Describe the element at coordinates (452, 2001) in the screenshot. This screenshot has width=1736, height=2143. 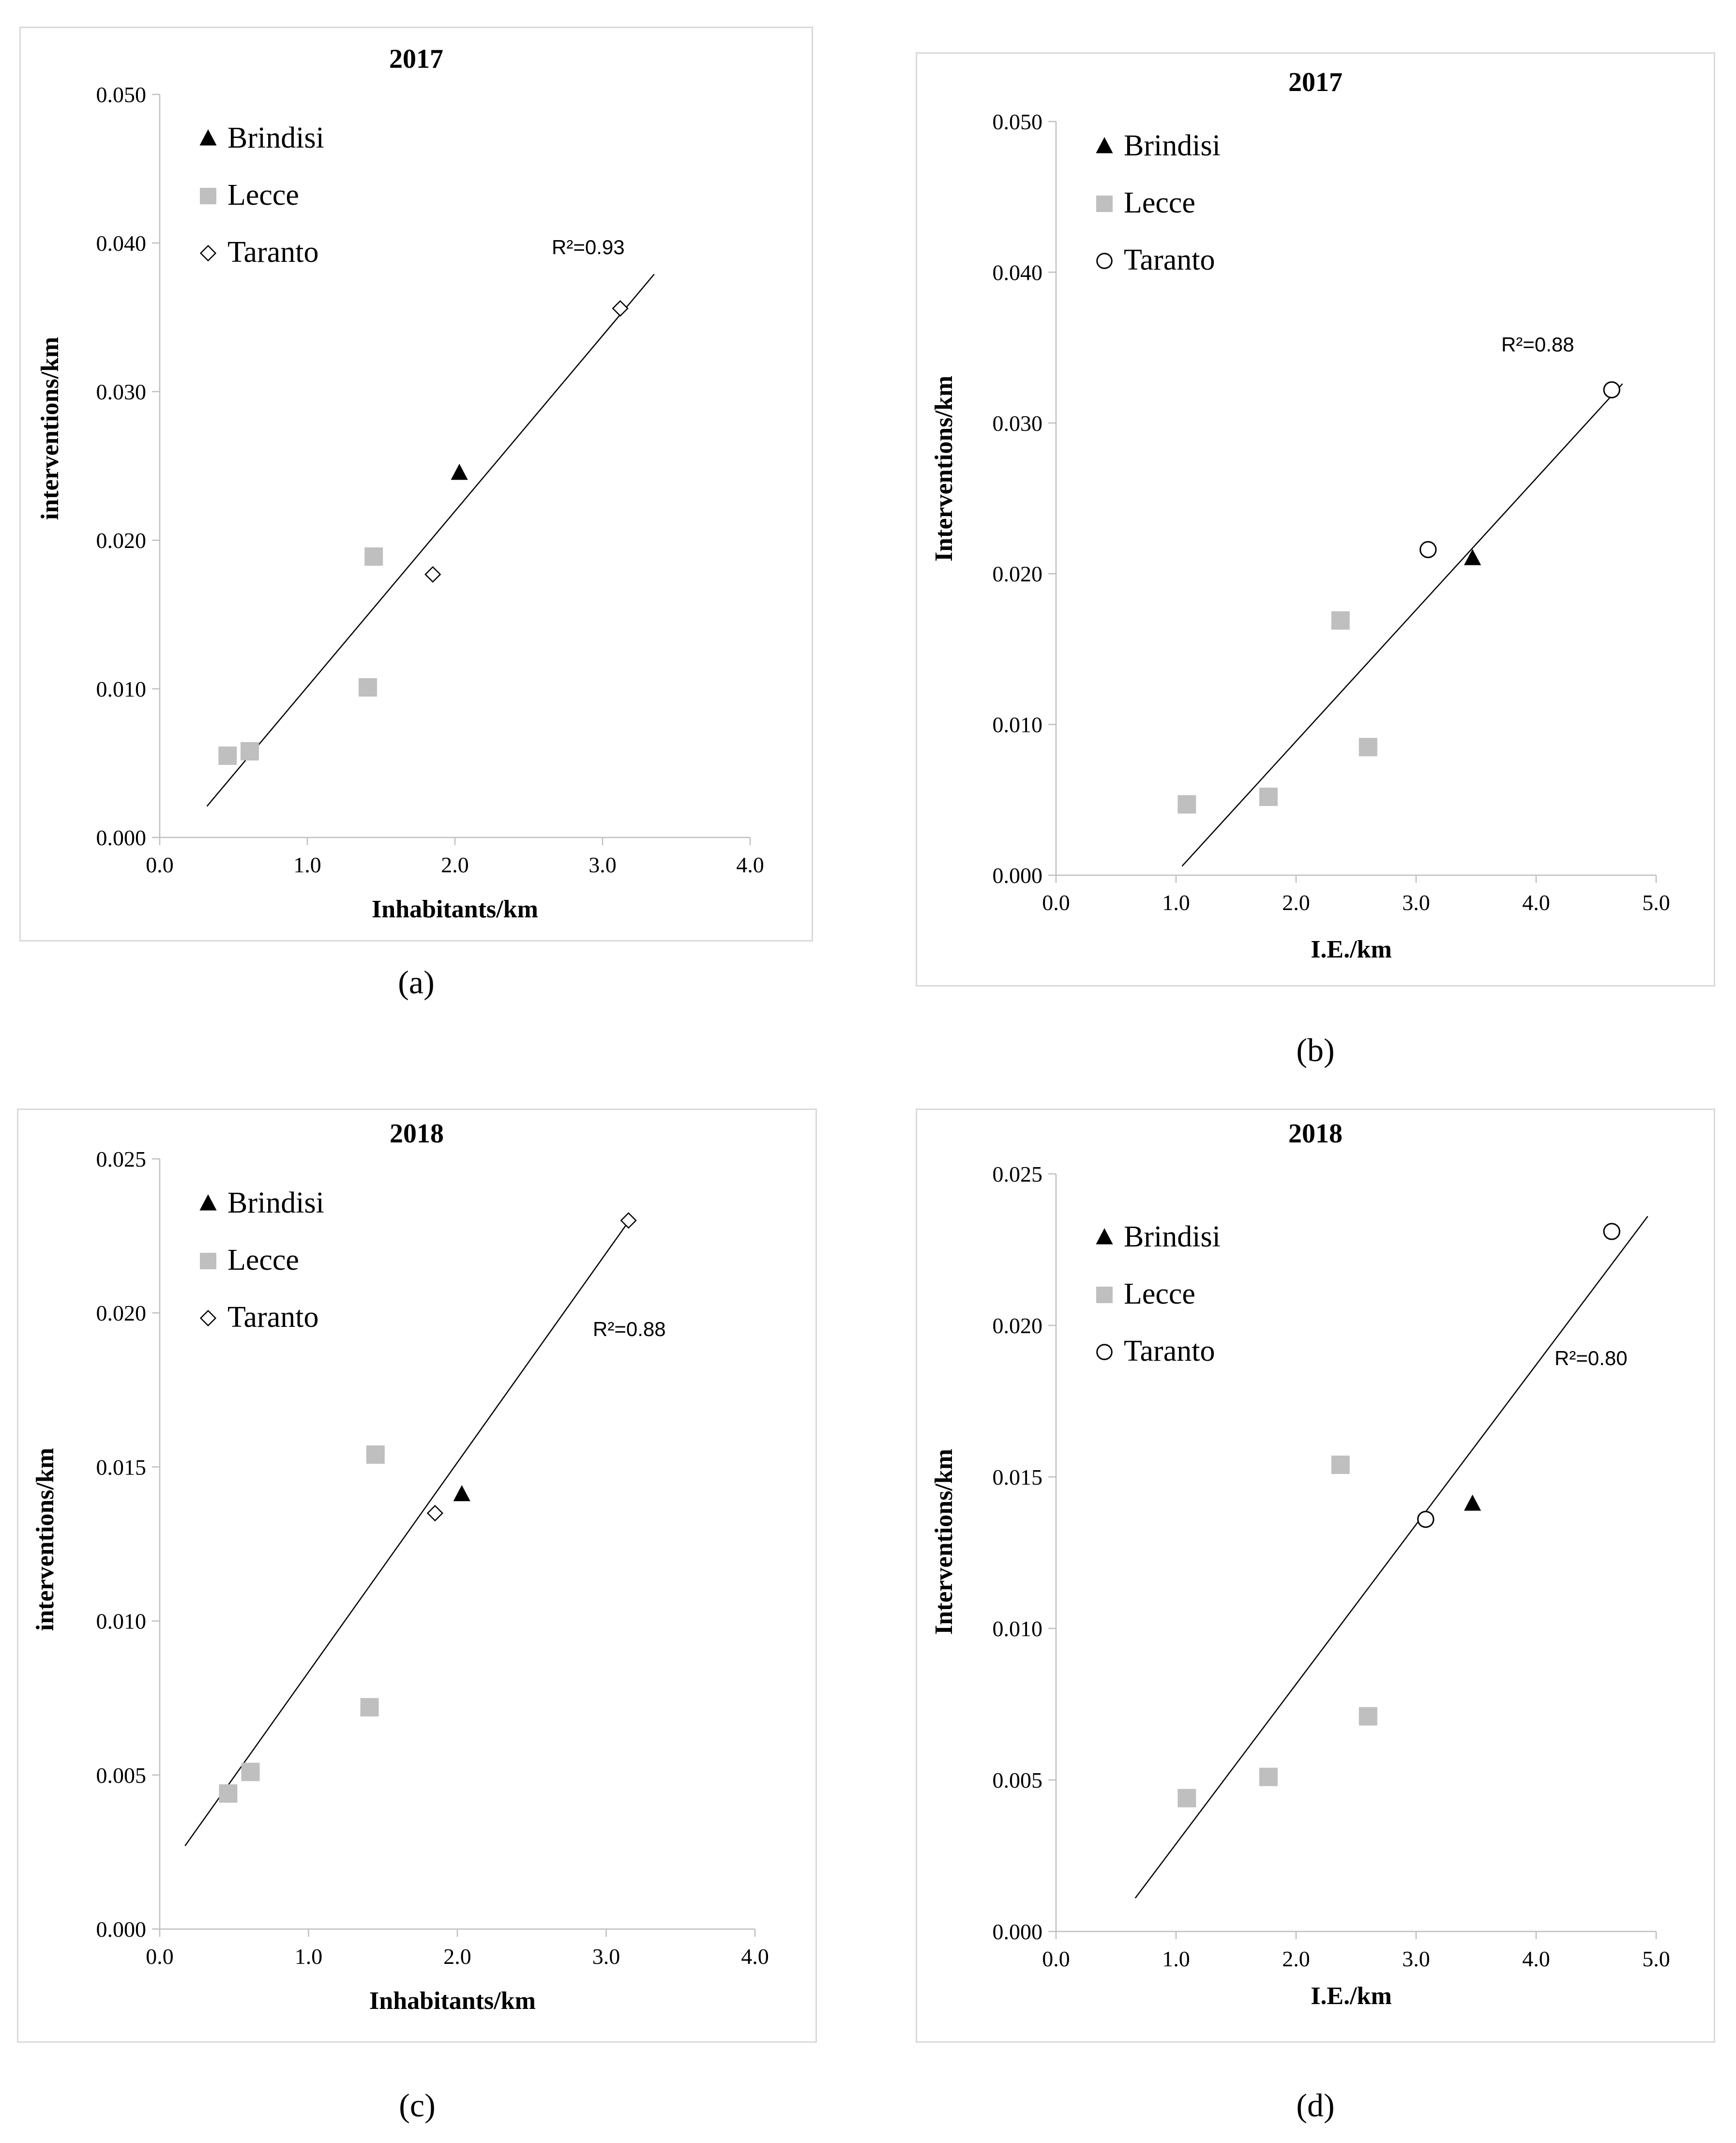
I see `x-axis-title: Inhabitants/km` at that location.